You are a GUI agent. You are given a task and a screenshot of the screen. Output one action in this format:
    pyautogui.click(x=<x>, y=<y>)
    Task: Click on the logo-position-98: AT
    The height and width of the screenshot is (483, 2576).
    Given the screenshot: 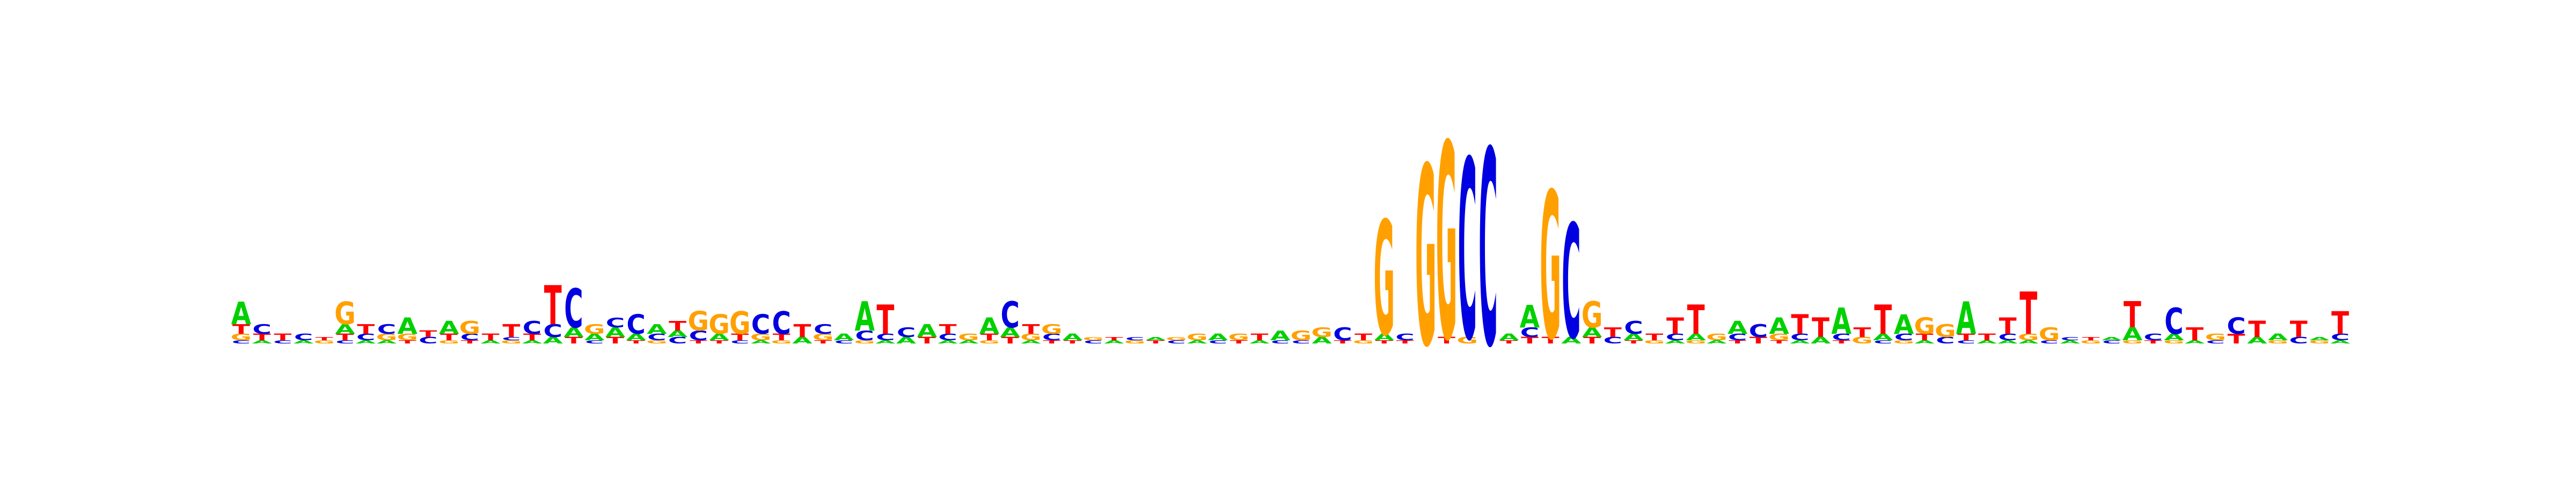 What is the action you would take?
    pyautogui.click(x=2257, y=331)
    